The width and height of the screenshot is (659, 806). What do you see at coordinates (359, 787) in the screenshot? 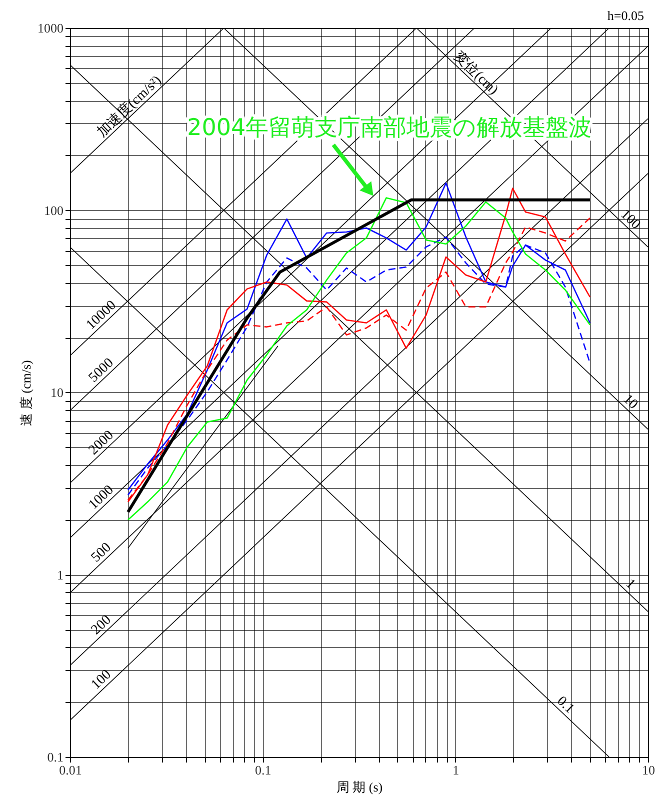
I see `x-axis-title: 周 期 (s)` at bounding box center [359, 787].